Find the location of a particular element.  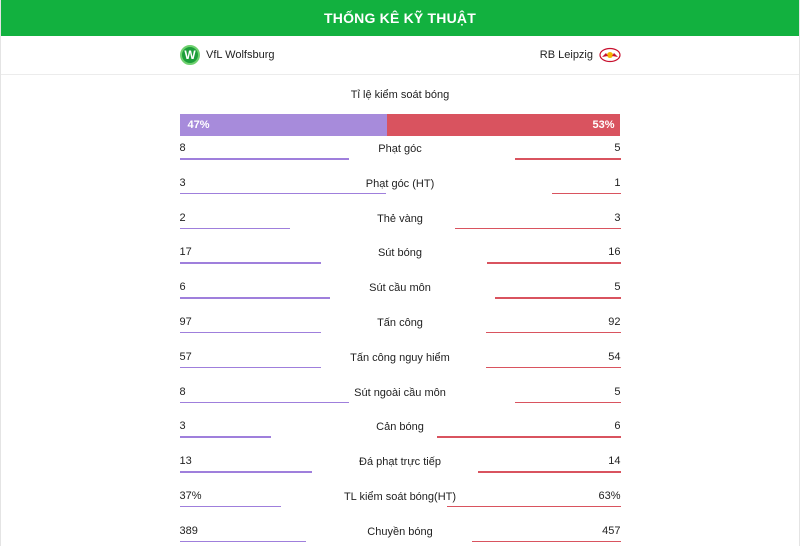

stat-row: 3 Phạt góc (HT) 1 is located at coordinates (400, 188).